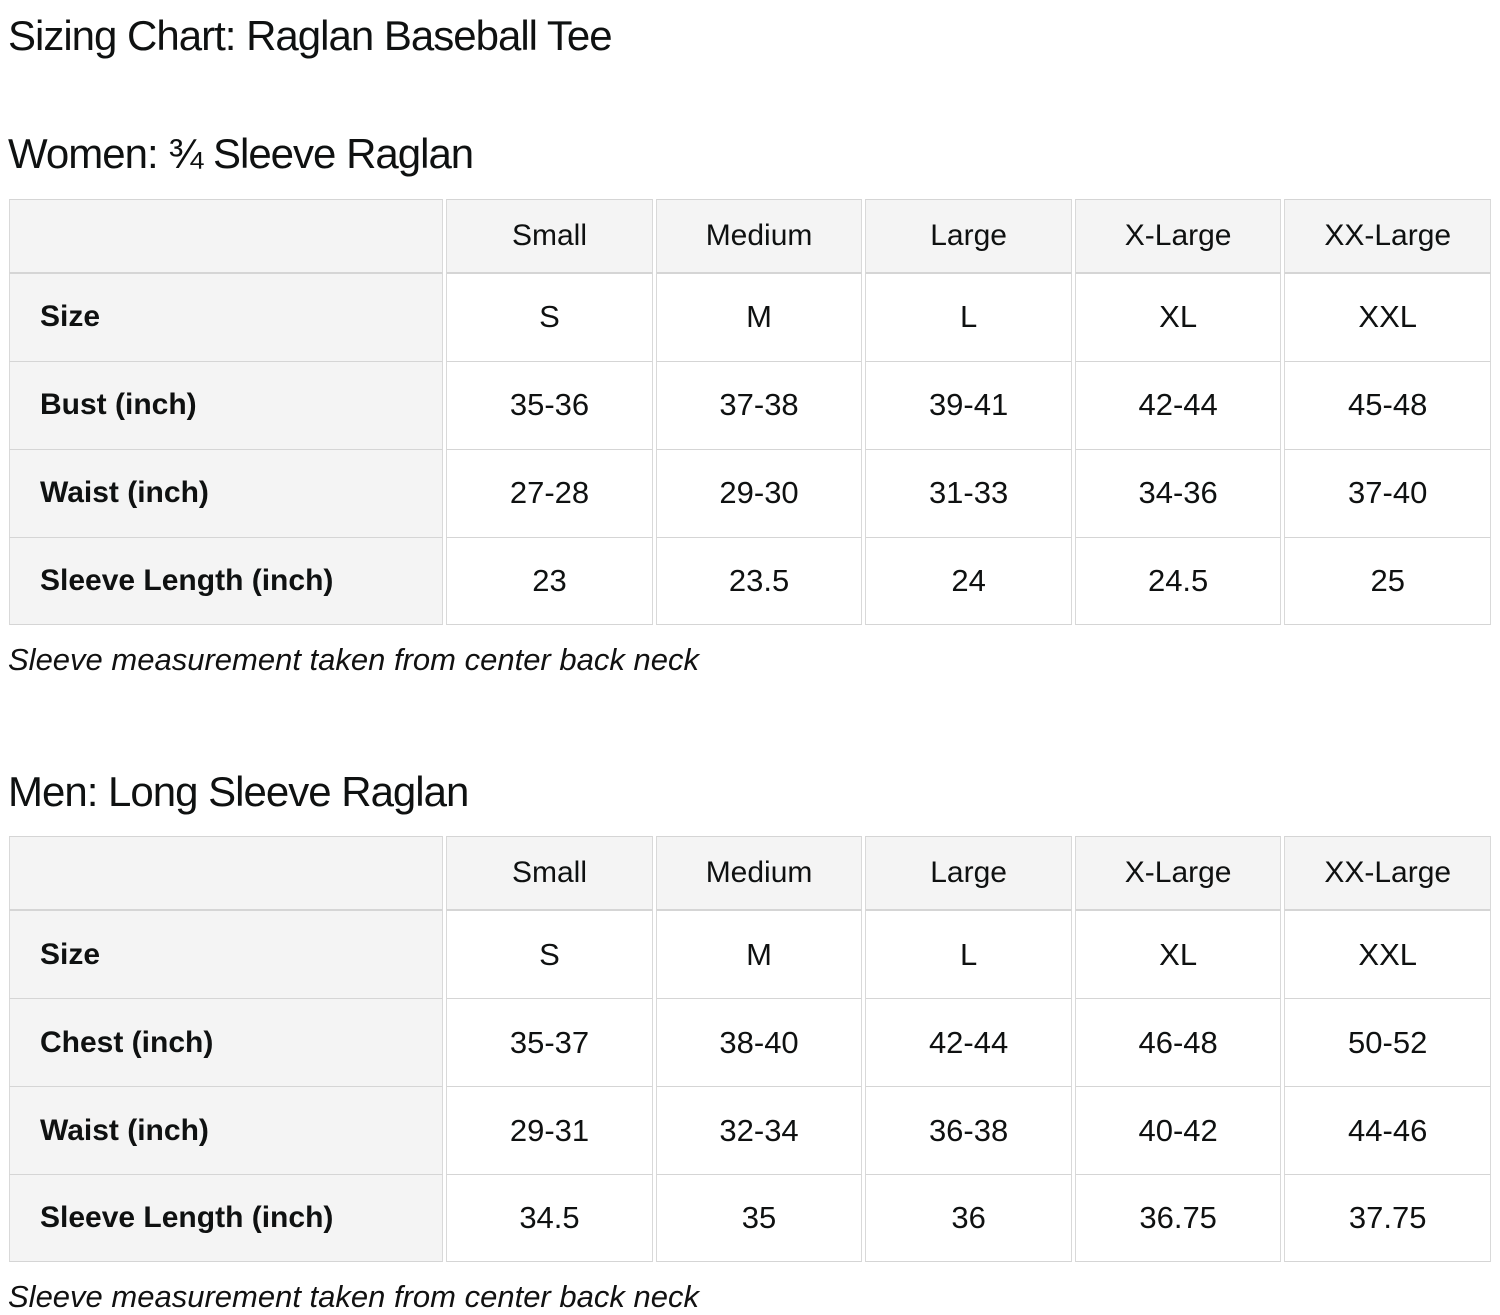 This screenshot has width=1500, height=1315. Describe the element at coordinates (759, 1130) in the screenshot. I see `table-cell: 32-34` at that location.